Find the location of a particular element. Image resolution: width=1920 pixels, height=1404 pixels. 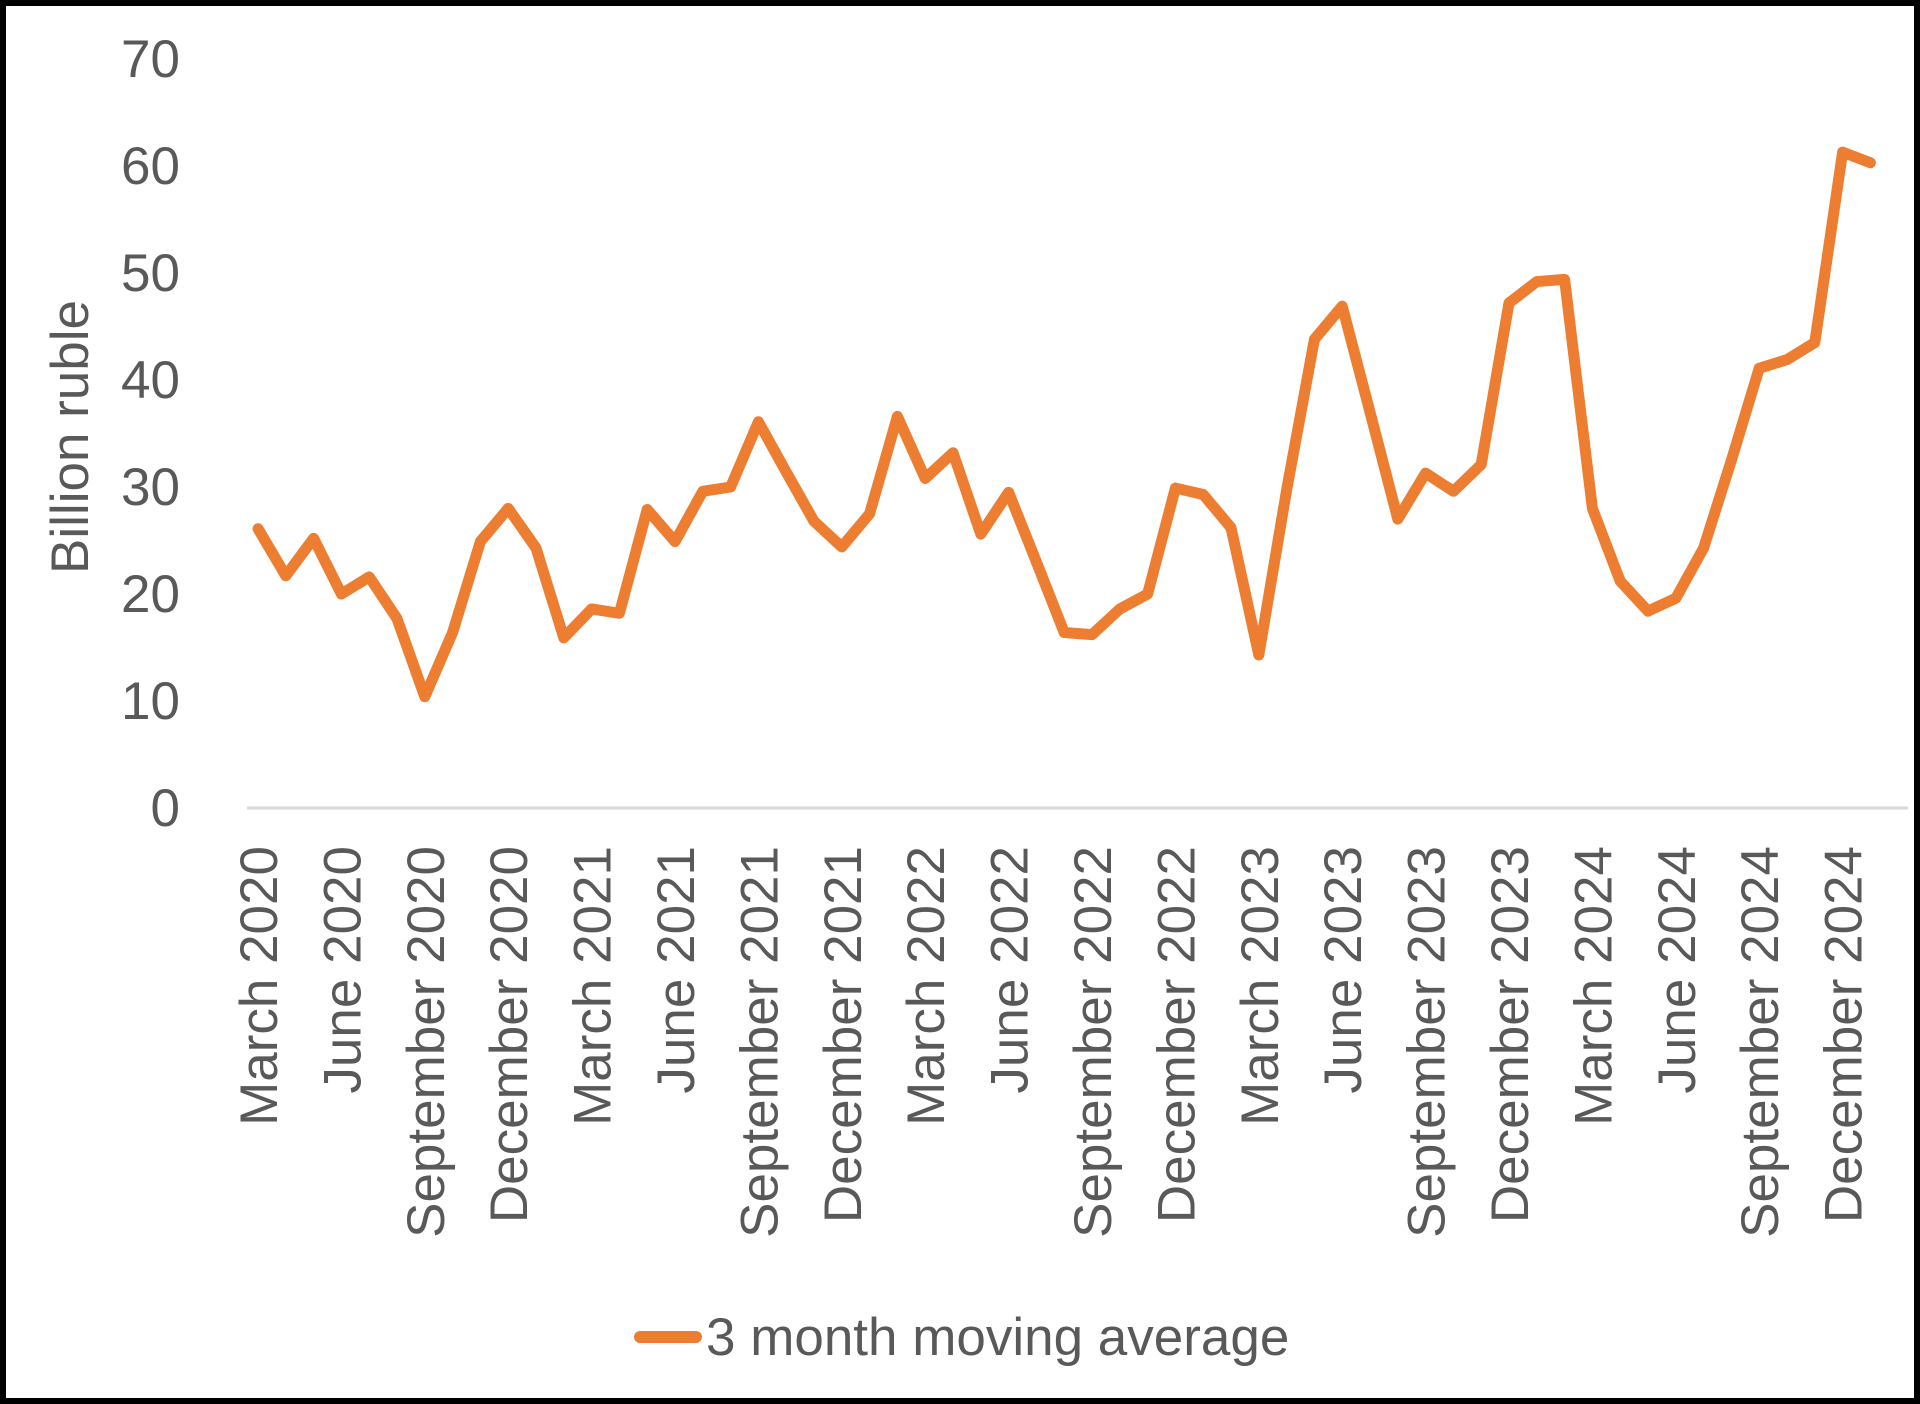

x-tick-label: March 2022 is located at coordinates (926, 986).